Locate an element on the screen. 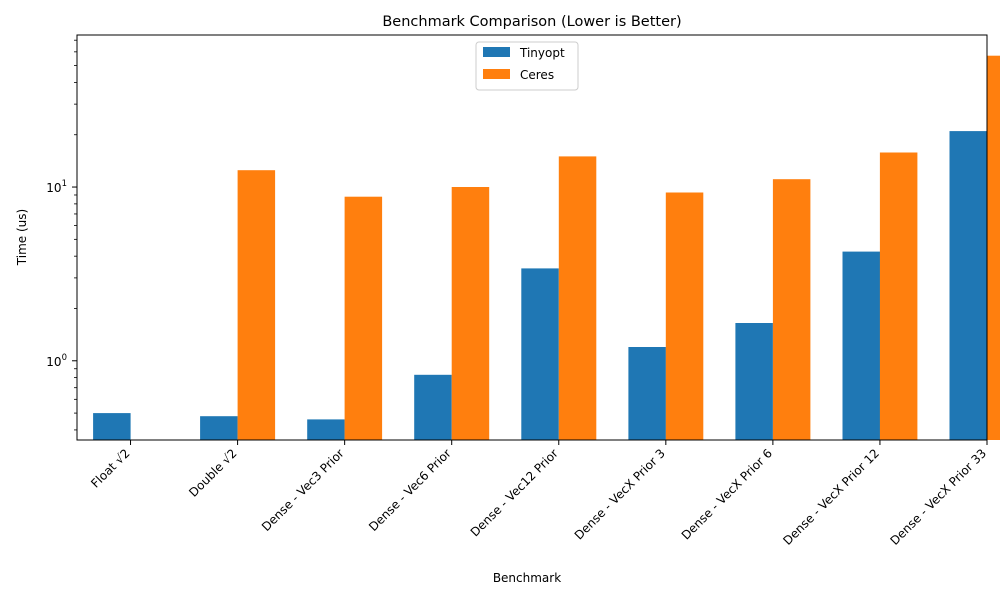 This screenshot has height=604, width=1000. y-axis-label: Time (us) is located at coordinates (22, 237).